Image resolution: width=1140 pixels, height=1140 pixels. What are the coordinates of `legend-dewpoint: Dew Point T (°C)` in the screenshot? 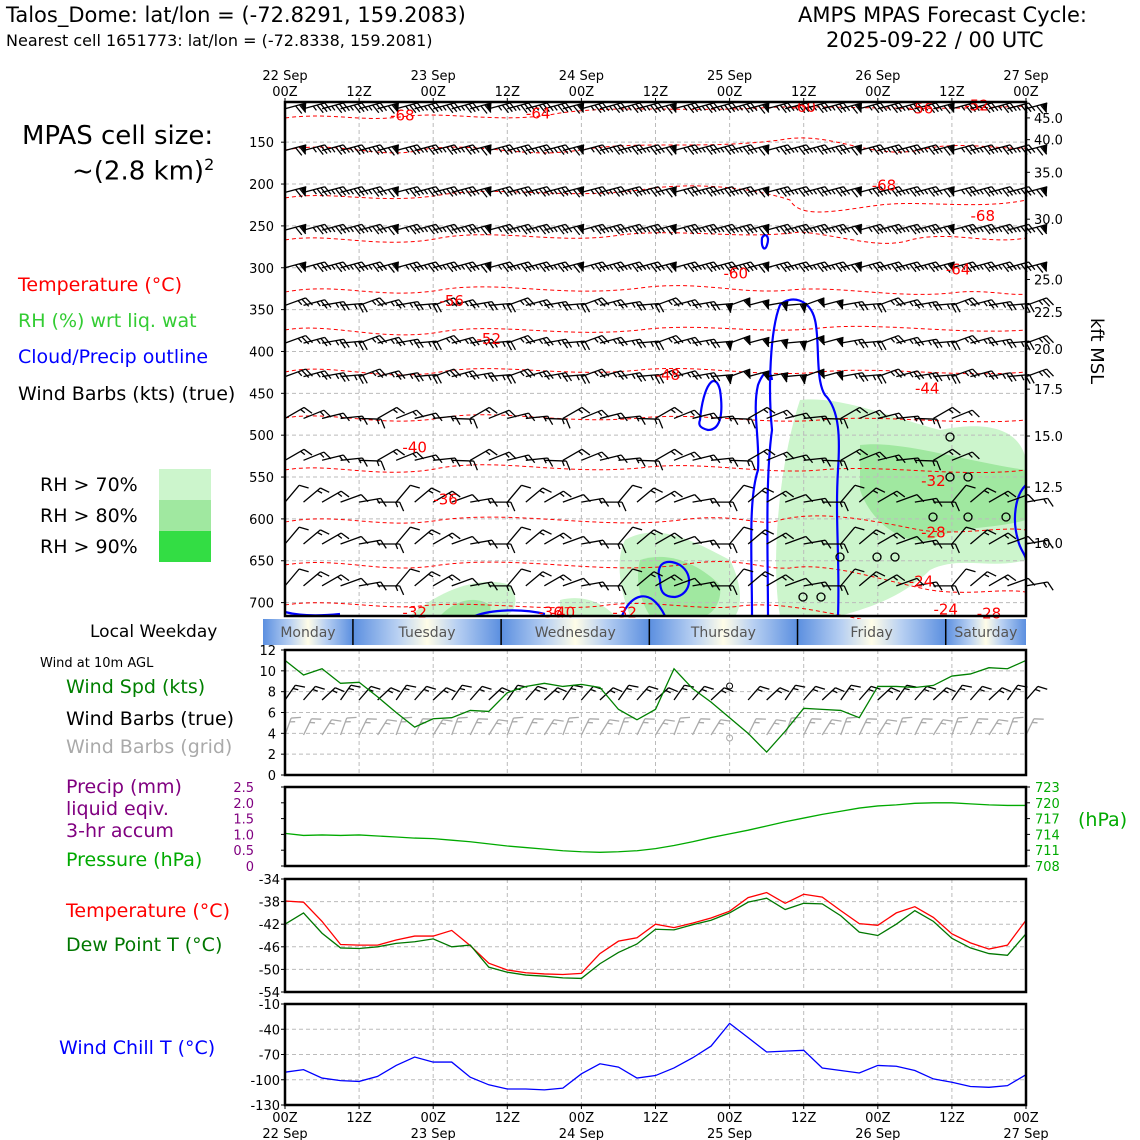 It's located at (144, 945).